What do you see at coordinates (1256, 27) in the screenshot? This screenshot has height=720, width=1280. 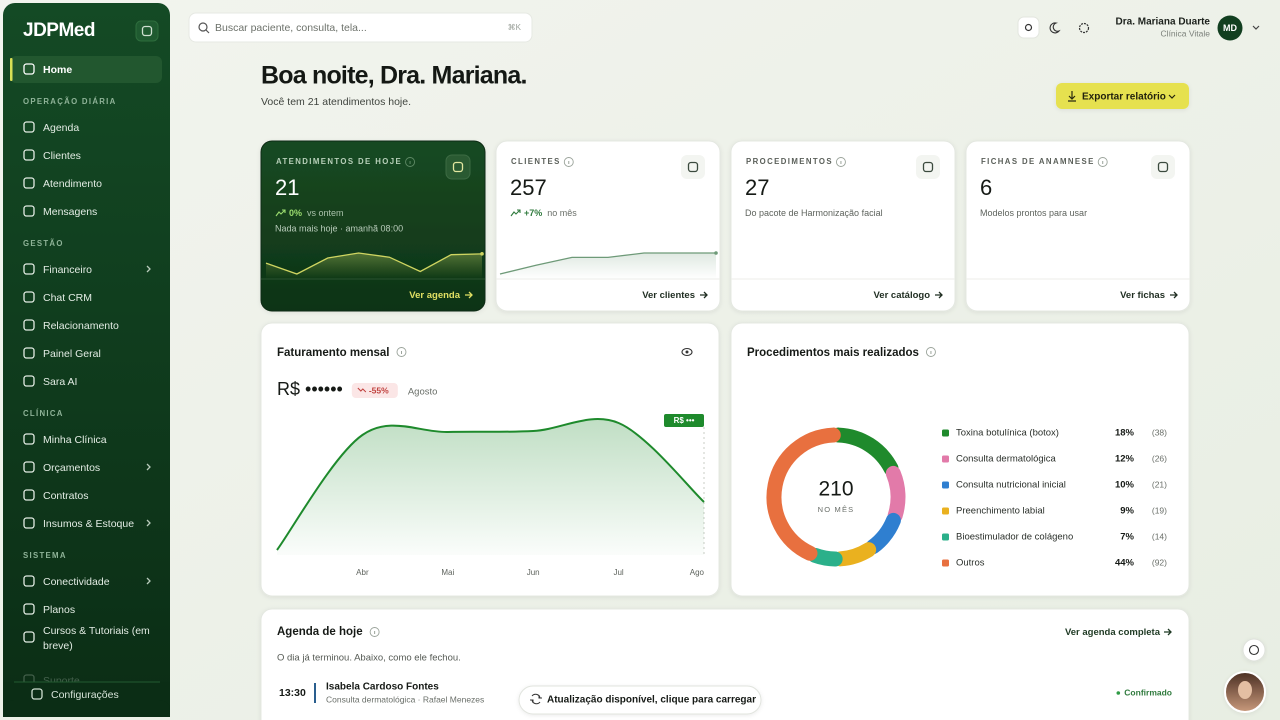 I see `user-menu-chevron` at bounding box center [1256, 27].